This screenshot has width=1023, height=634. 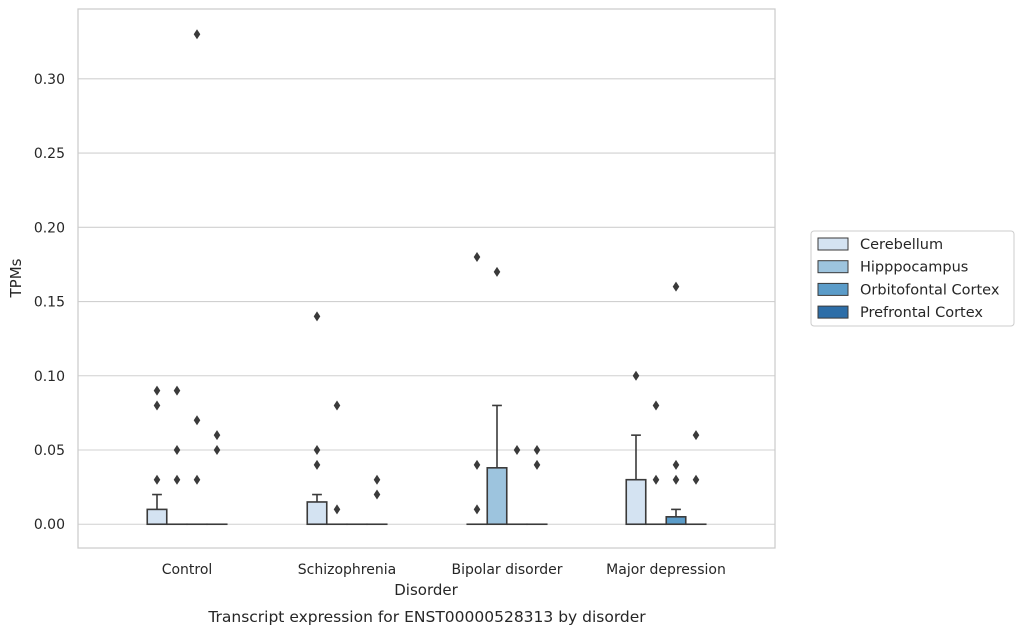 I want to click on y-tick-label: 0.00, so click(x=49, y=525).